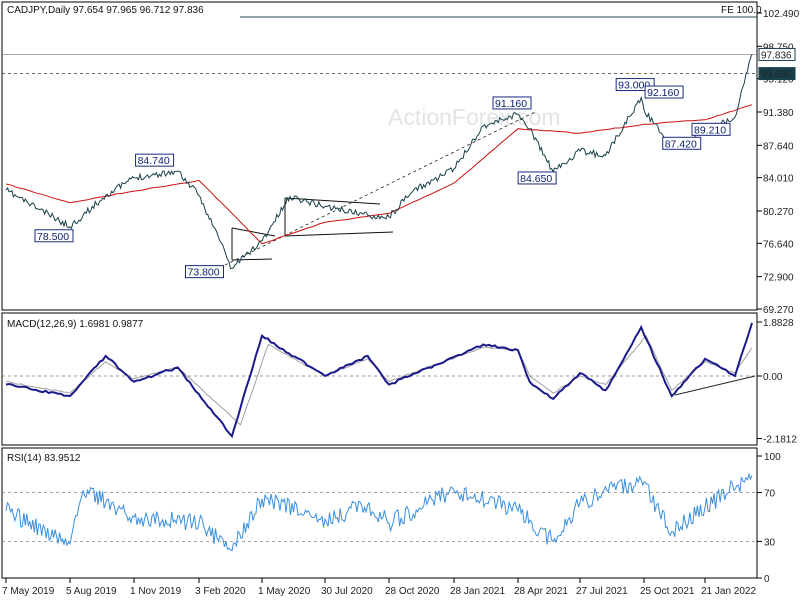  What do you see at coordinates (715, 385) in the screenshot?
I see `macd-trendline` at bounding box center [715, 385].